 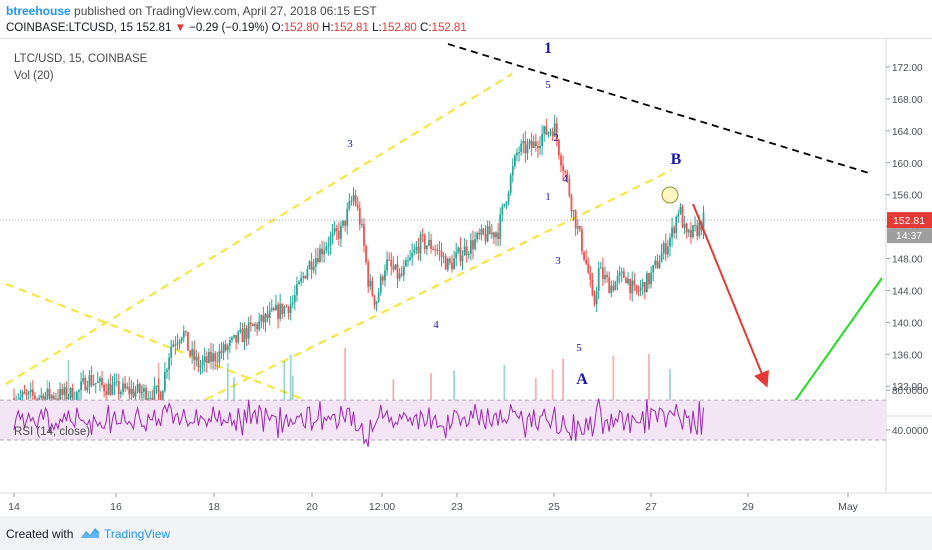 I want to click on countdown-label: 14:37, so click(x=909, y=236).